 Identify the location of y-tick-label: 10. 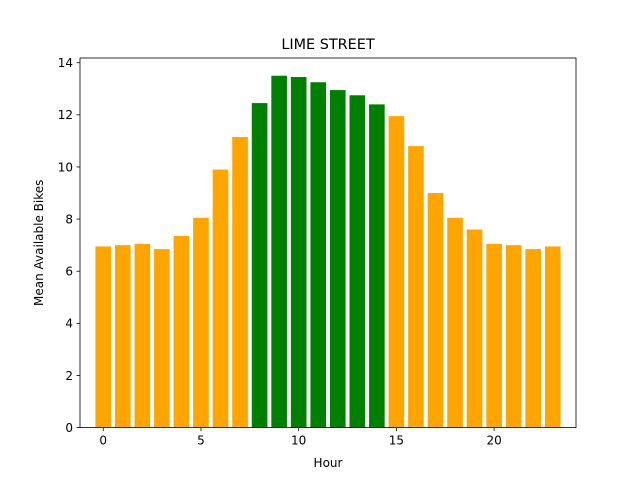
(65, 167).